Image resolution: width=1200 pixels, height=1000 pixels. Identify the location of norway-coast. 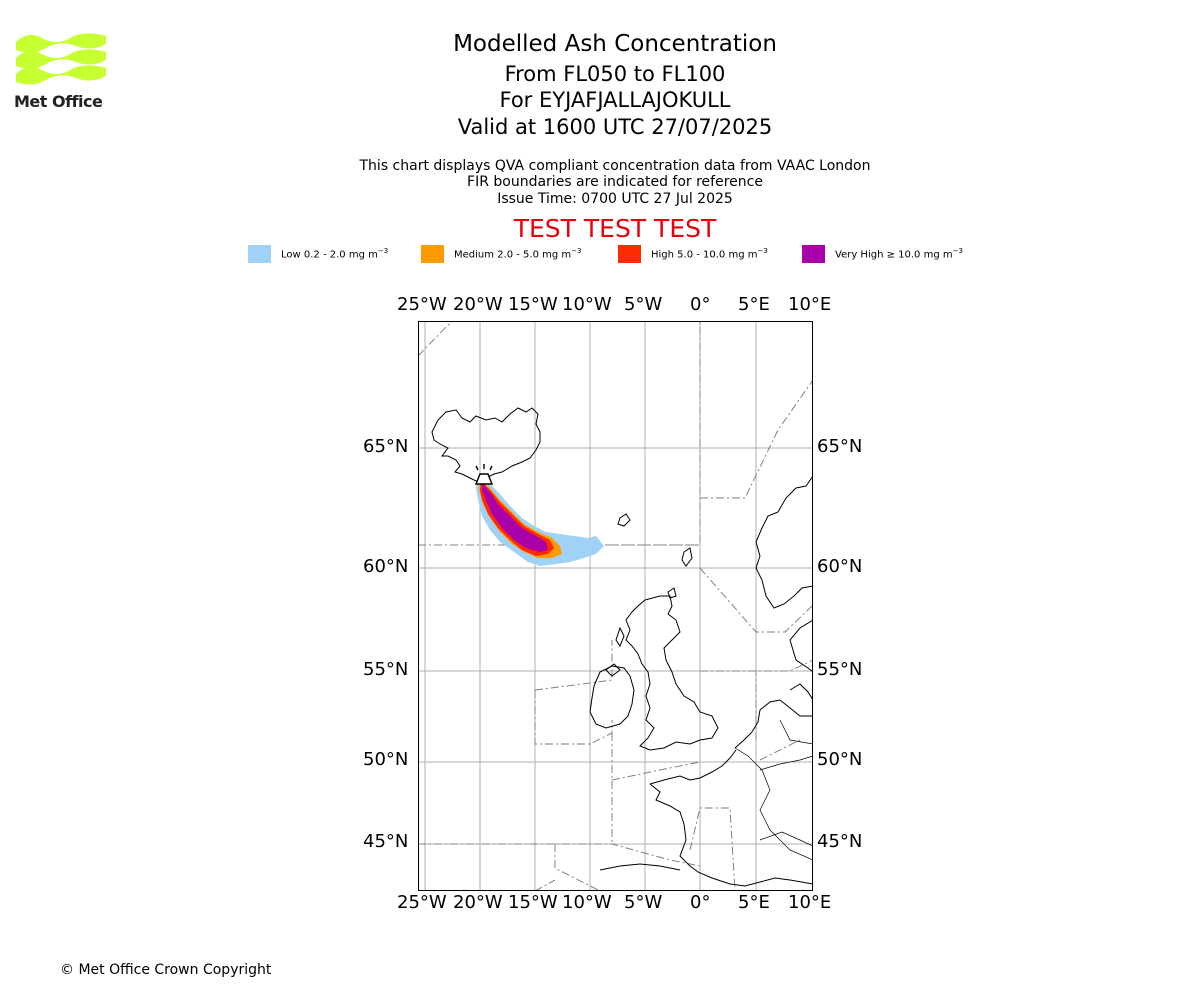
(784, 542).